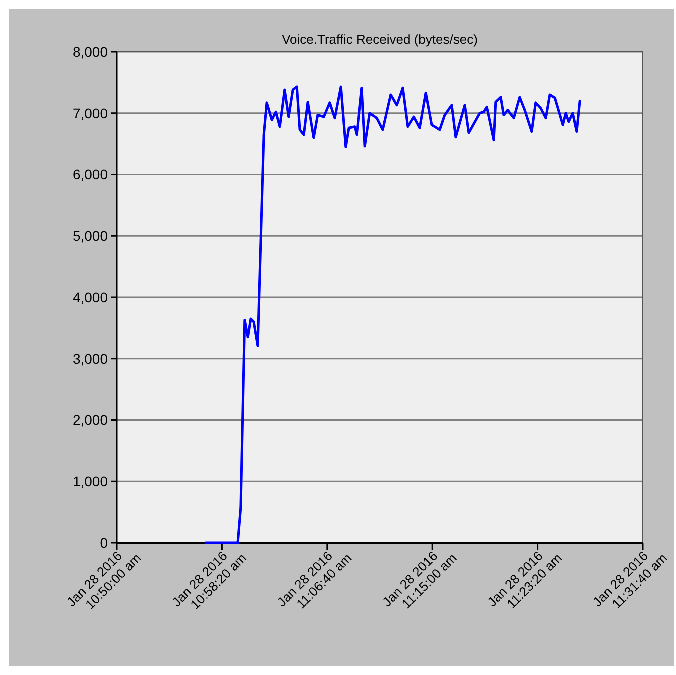 This screenshot has width=676, height=675. Describe the element at coordinates (90, 174) in the screenshot. I see `y-tick-label: 6,000` at that location.